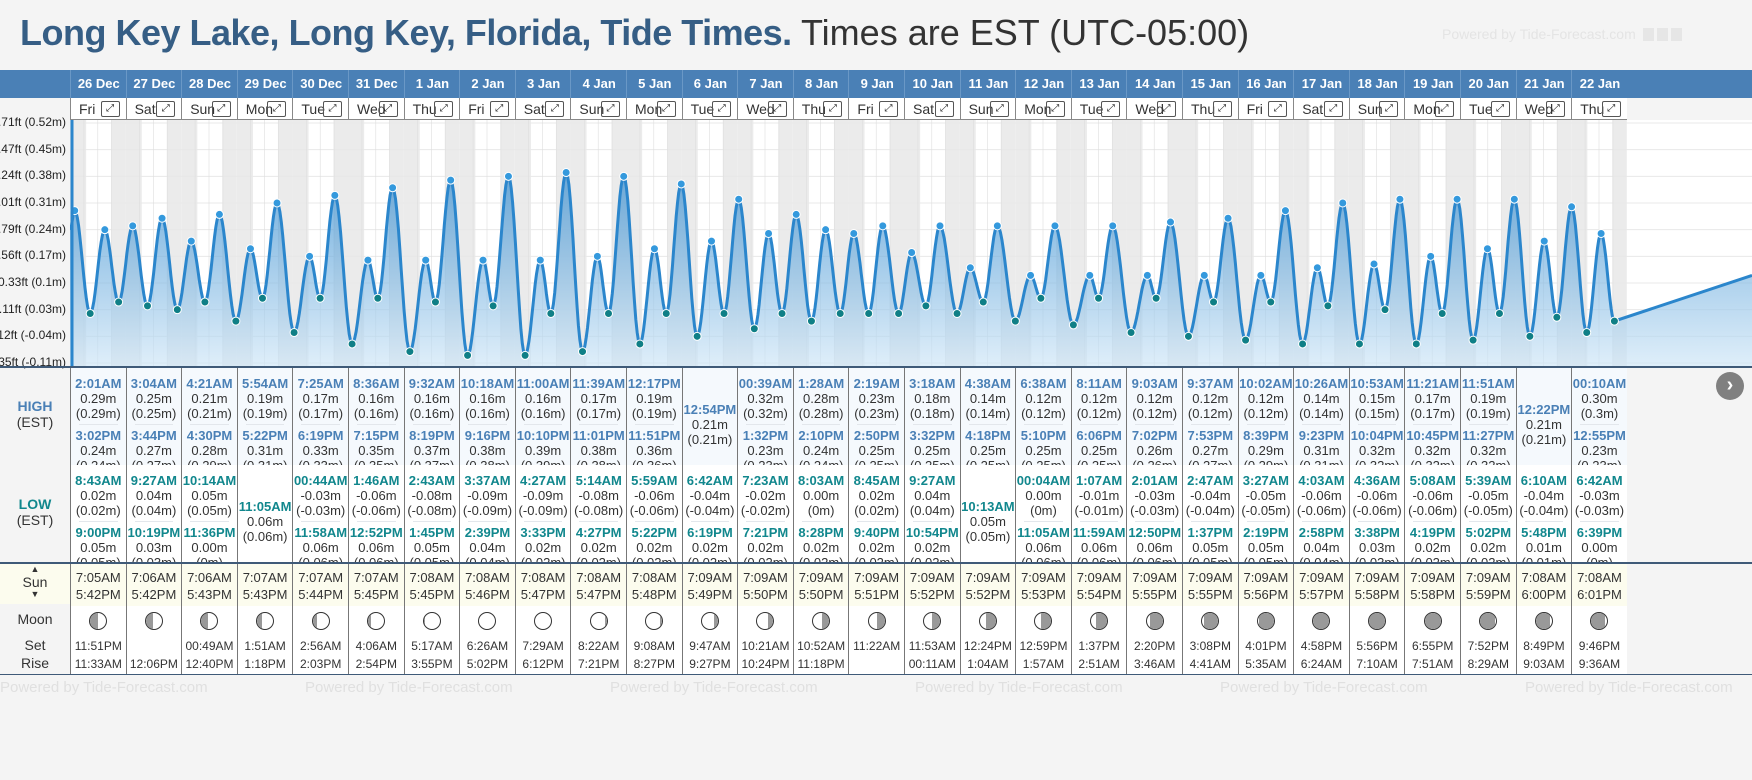  I want to click on low-tide-time: 5:59AM, so click(654, 480).